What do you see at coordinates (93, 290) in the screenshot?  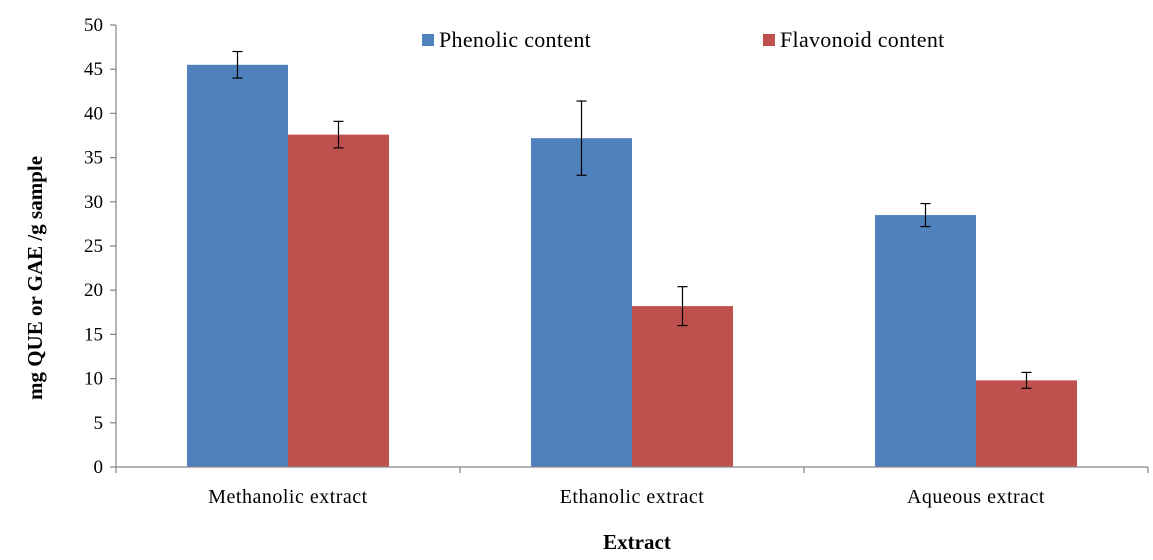 I see `y-tick-label: 20` at bounding box center [93, 290].